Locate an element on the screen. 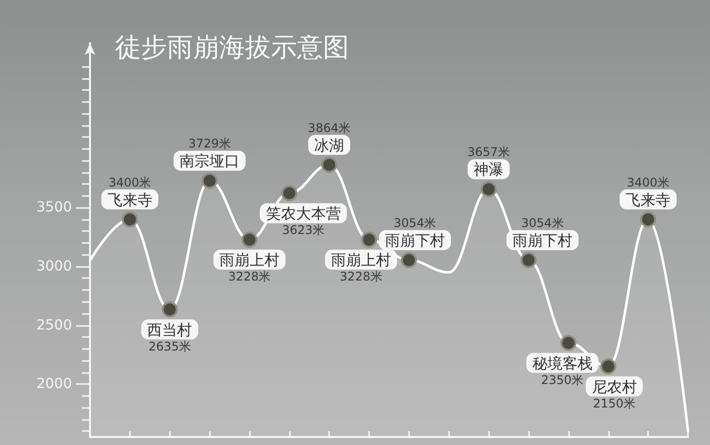 The width and height of the screenshot is (710, 445). y-tick-label: 3000 is located at coordinates (54, 266).